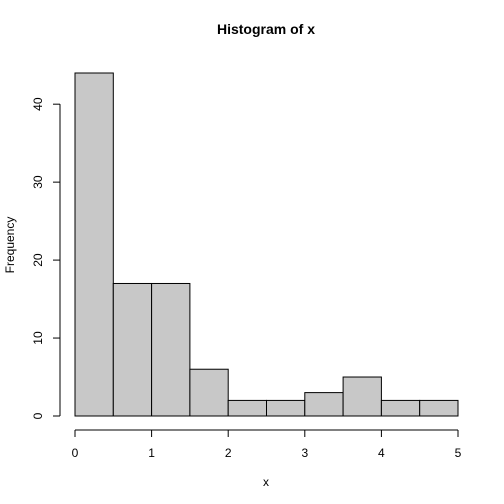  I want to click on y-tick-label: 10, so click(38, 338).